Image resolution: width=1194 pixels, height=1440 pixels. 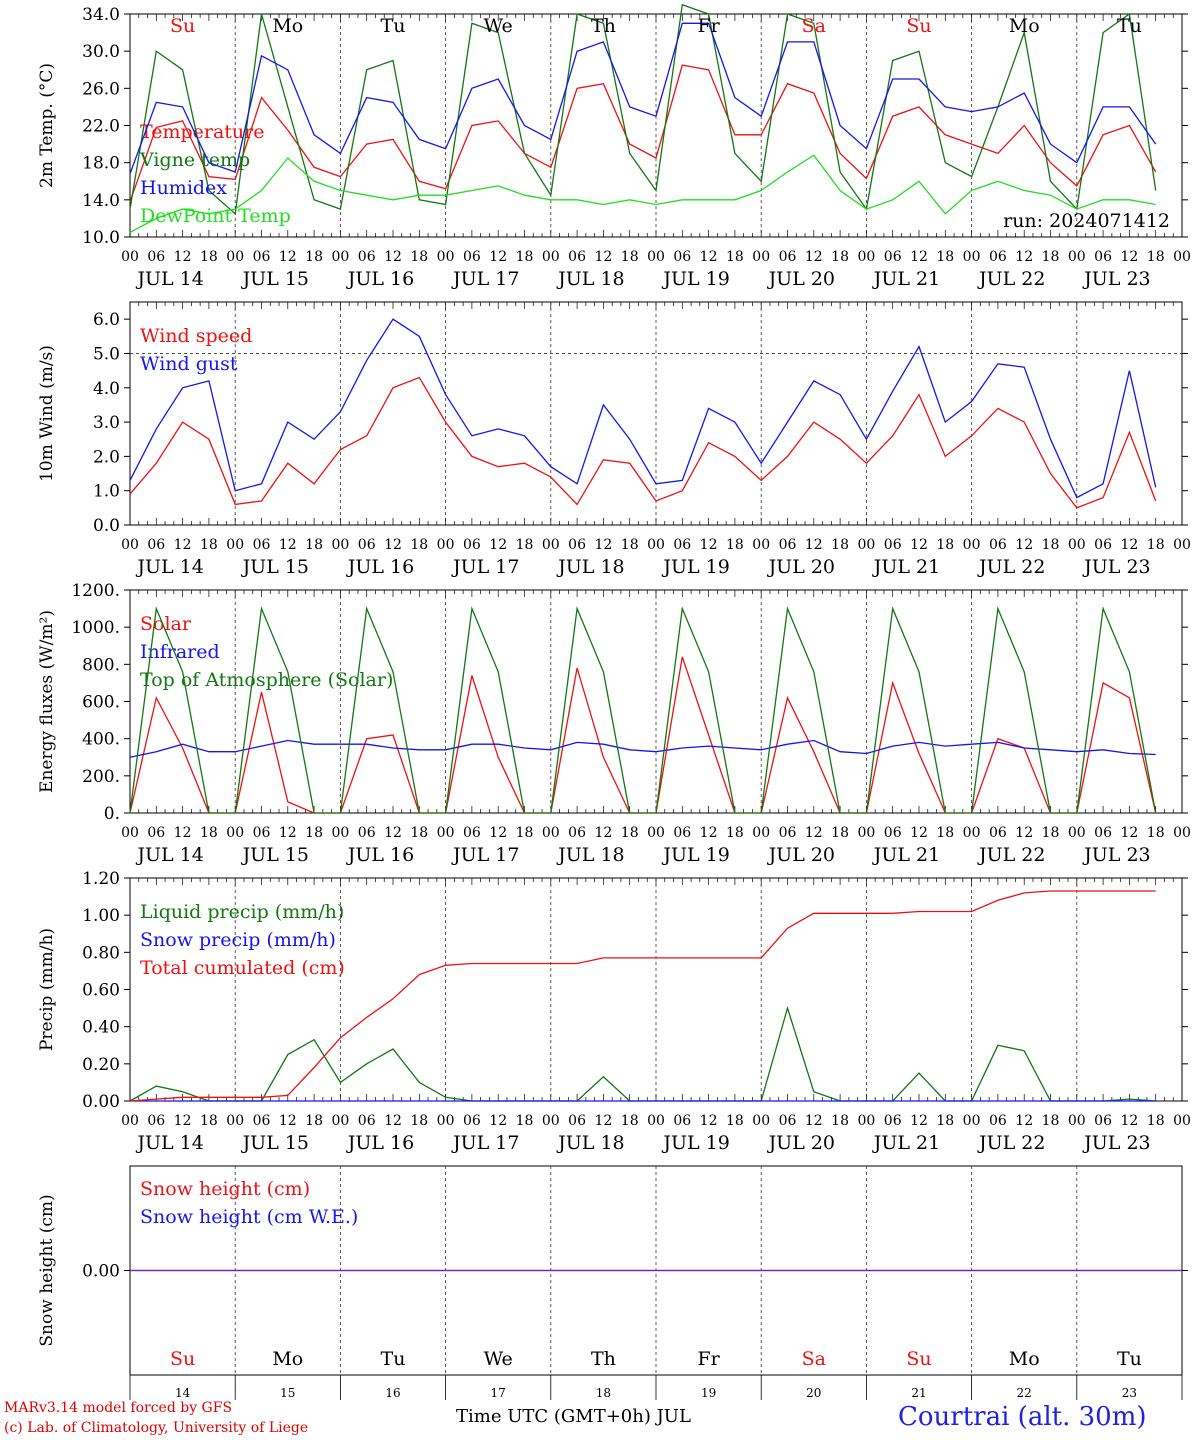 I want to click on y-tick-label: 18.0, so click(x=101, y=164).